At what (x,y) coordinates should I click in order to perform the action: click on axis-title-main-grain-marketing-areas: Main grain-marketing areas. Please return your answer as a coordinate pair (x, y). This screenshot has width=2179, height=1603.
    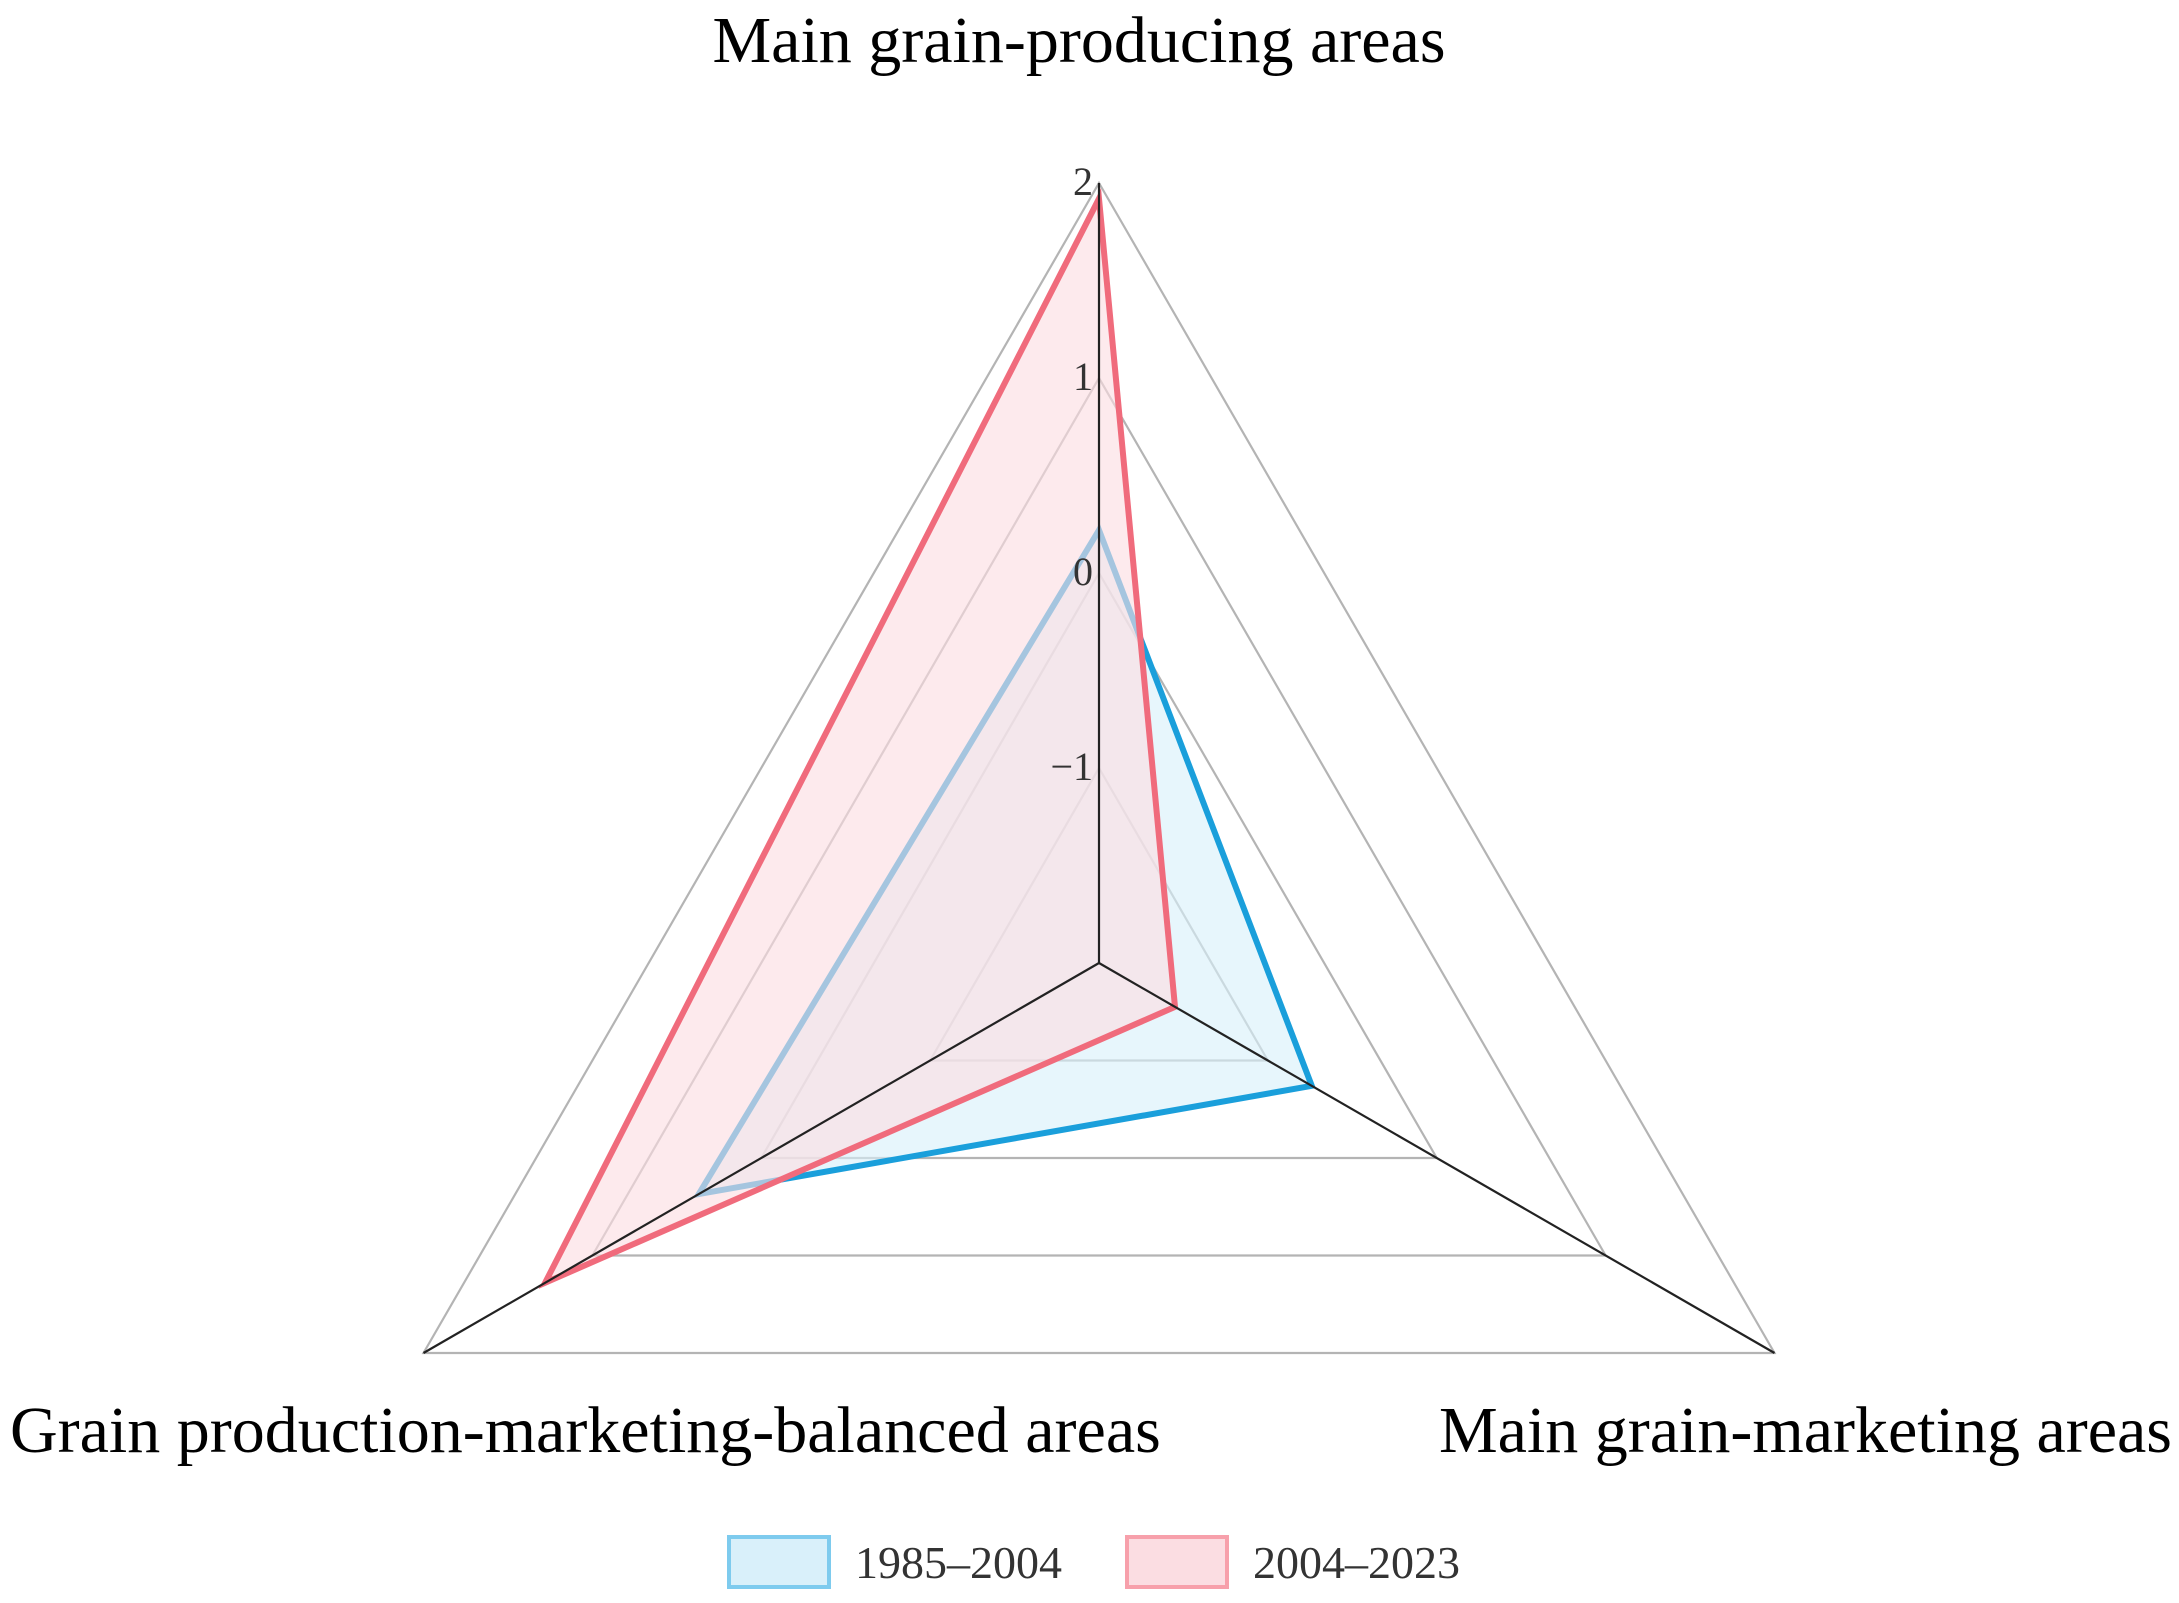
    Looking at the image, I should click on (1805, 1430).